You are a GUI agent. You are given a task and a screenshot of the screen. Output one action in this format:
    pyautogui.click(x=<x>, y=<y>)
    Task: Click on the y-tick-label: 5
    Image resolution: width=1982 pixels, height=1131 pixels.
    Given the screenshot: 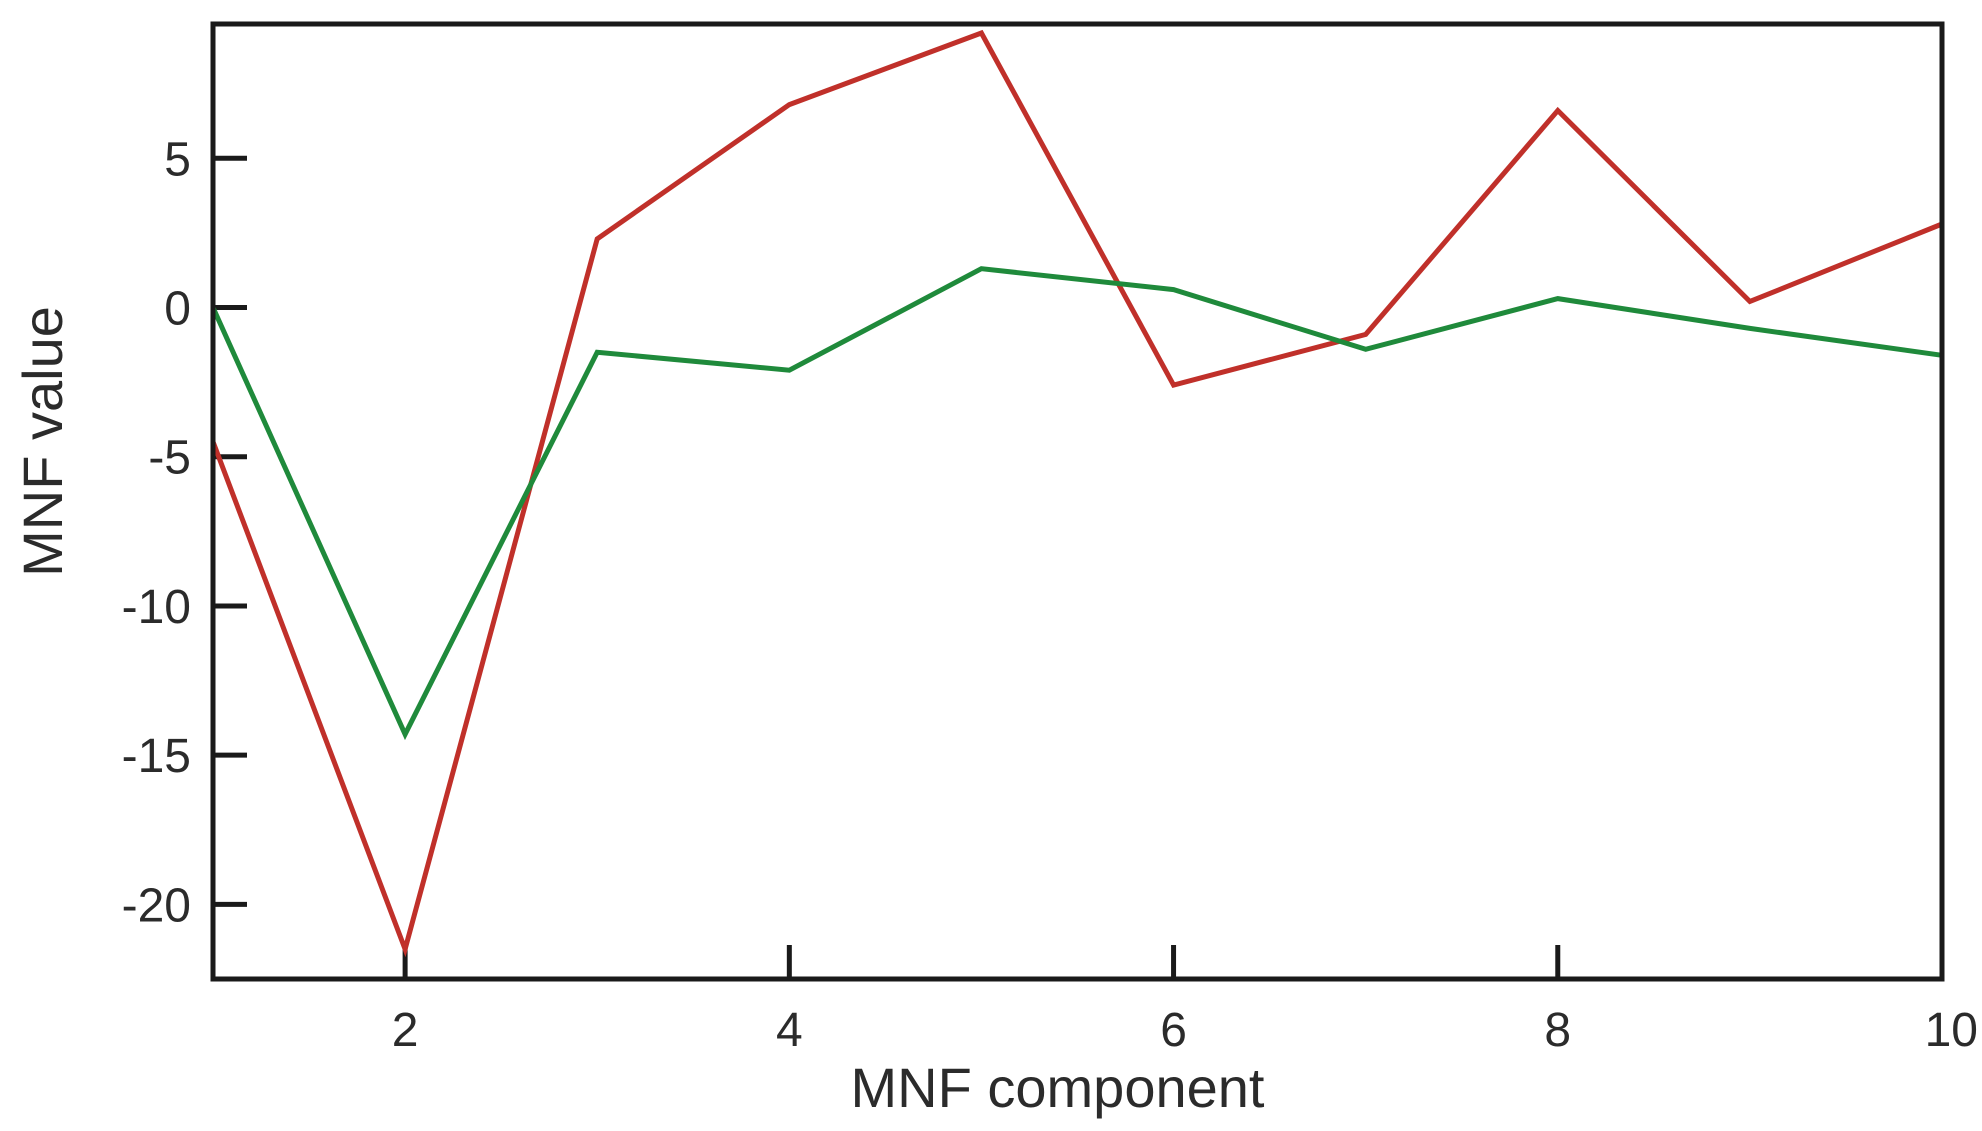 What is the action you would take?
    pyautogui.click(x=177, y=159)
    